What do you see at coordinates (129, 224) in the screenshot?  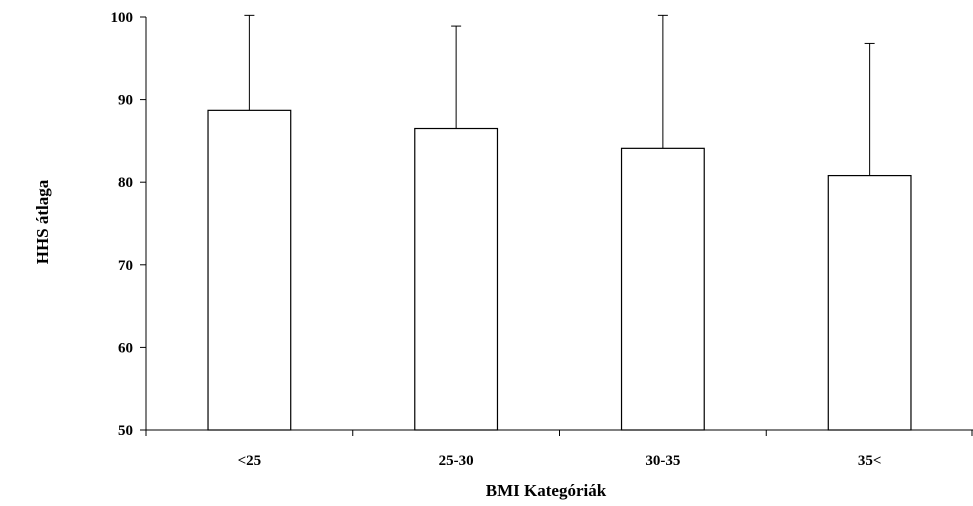 I see `y-axis: 50 60 70 80 90 100` at bounding box center [129, 224].